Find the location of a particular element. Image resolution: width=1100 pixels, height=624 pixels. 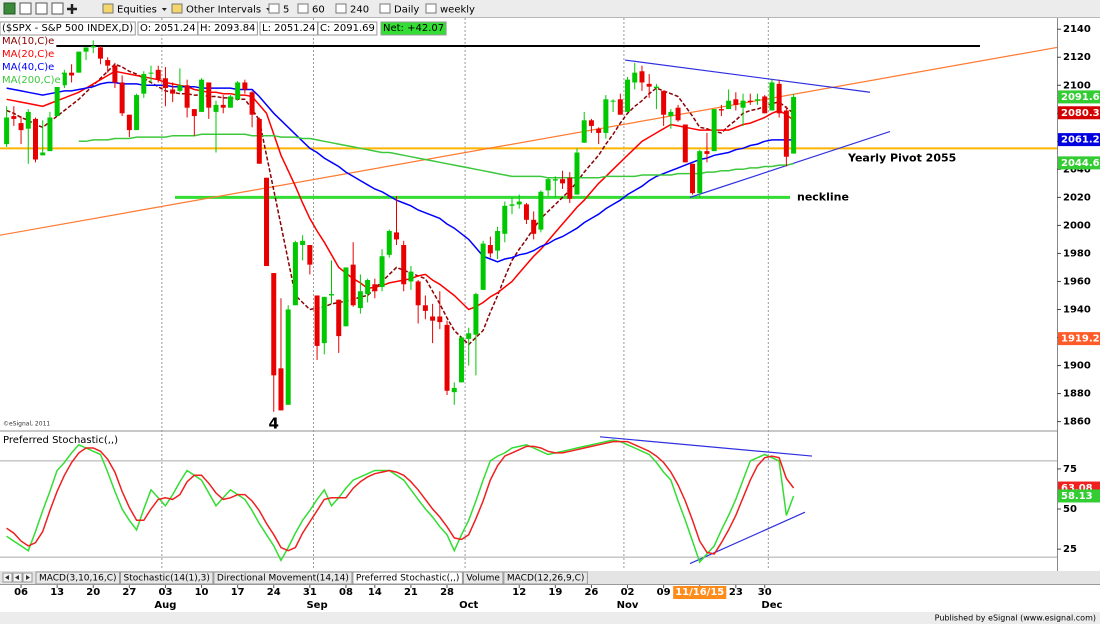

value-marker-label: 58.13 is located at coordinates (1077, 496).